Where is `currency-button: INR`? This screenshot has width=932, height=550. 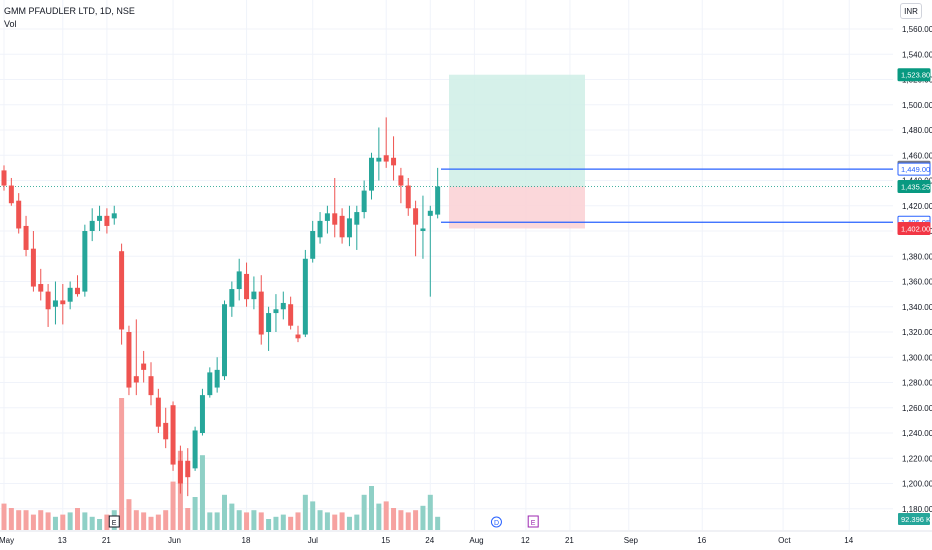 currency-button: INR is located at coordinates (911, 11).